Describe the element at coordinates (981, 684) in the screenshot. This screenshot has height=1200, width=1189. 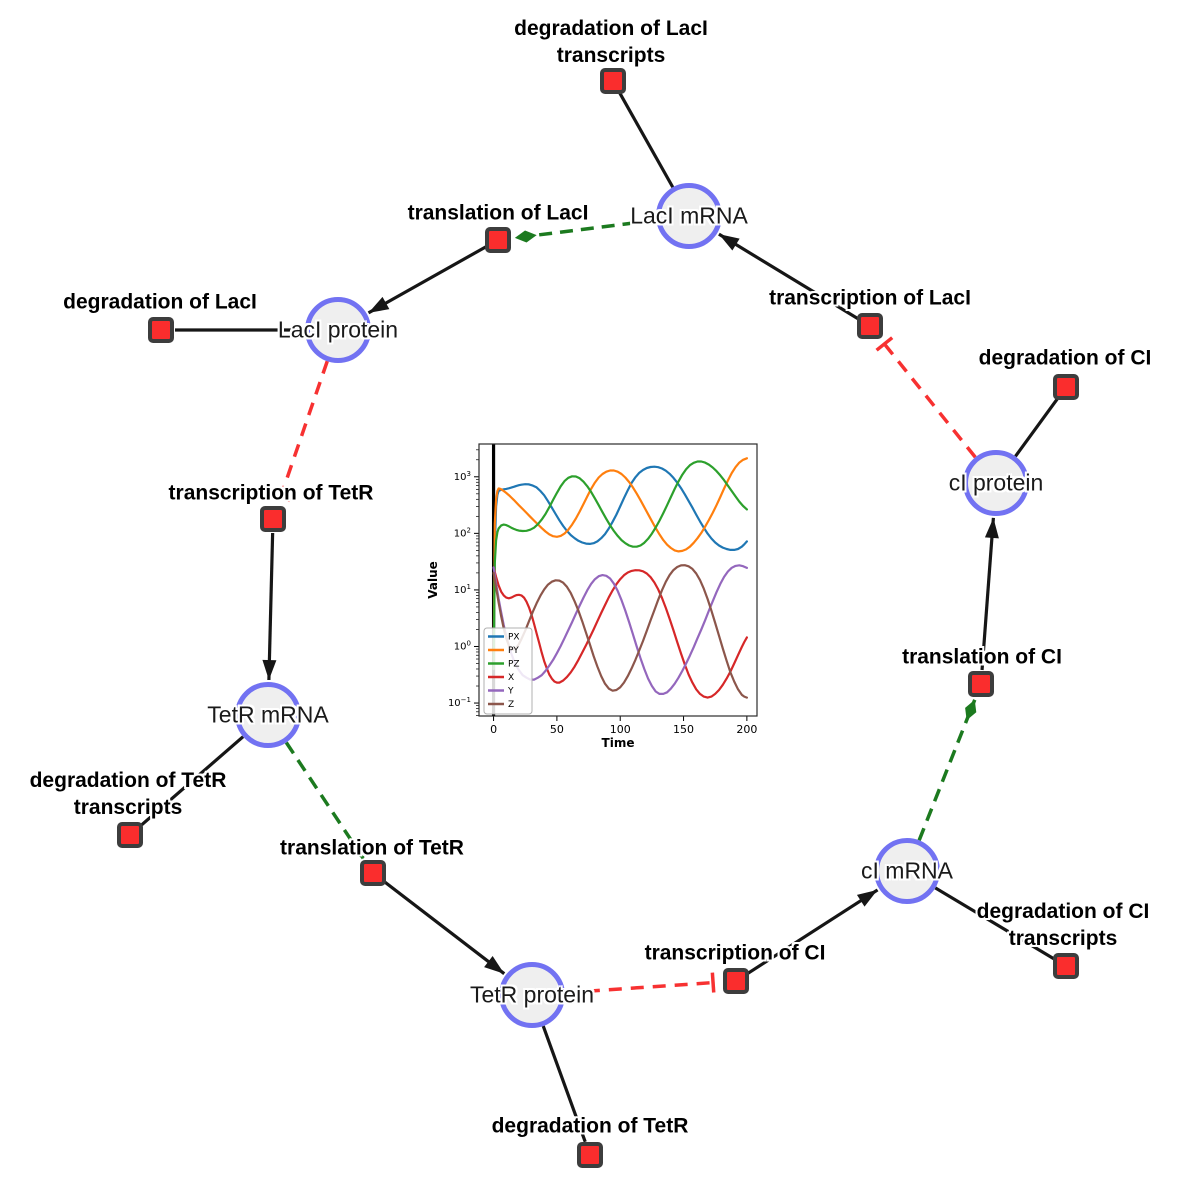
I see `reaction-node-translation-of-ci` at that location.